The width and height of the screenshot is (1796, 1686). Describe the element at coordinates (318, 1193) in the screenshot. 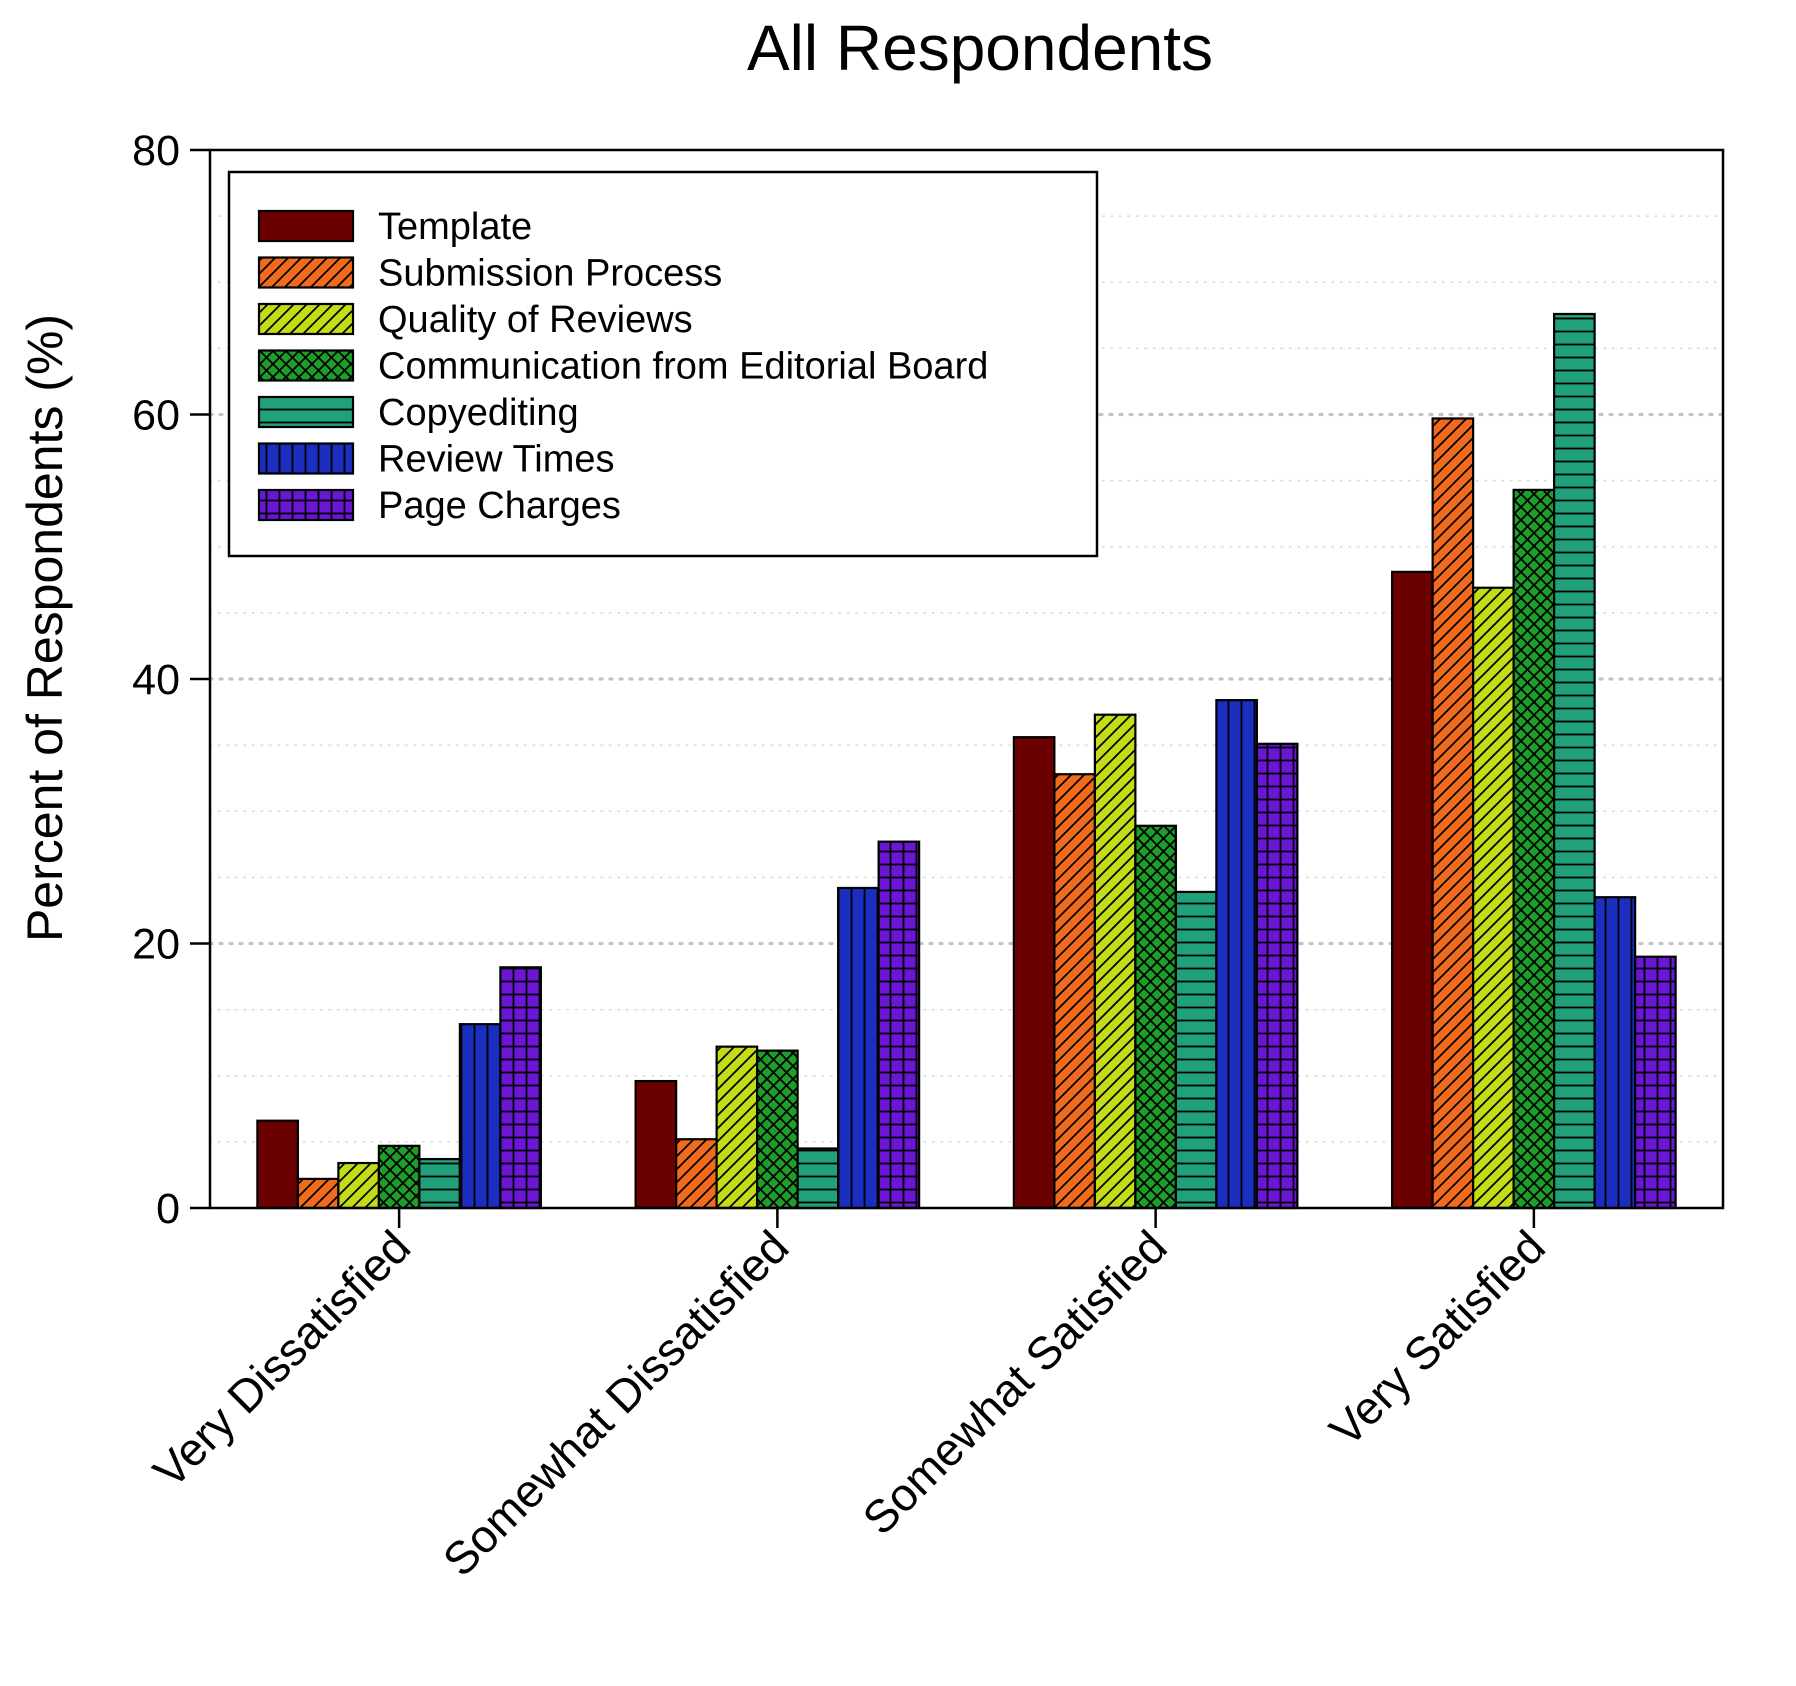

I see `bar-submission-process-very-dissatisfied` at that location.